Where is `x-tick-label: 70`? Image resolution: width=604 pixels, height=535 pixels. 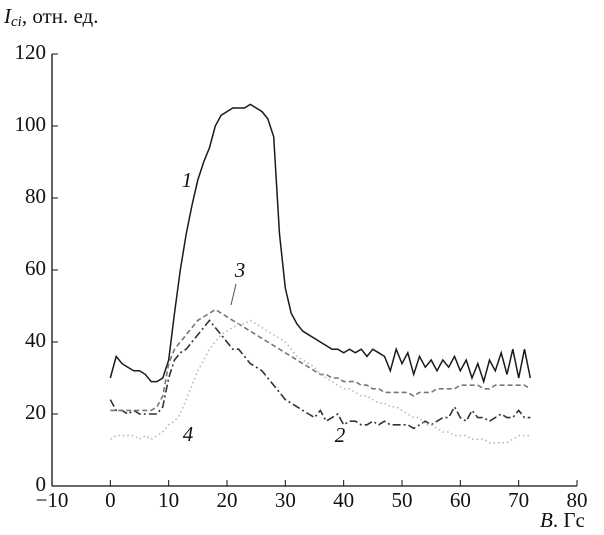
x-tick-label: 70 is located at coordinates (518, 500).